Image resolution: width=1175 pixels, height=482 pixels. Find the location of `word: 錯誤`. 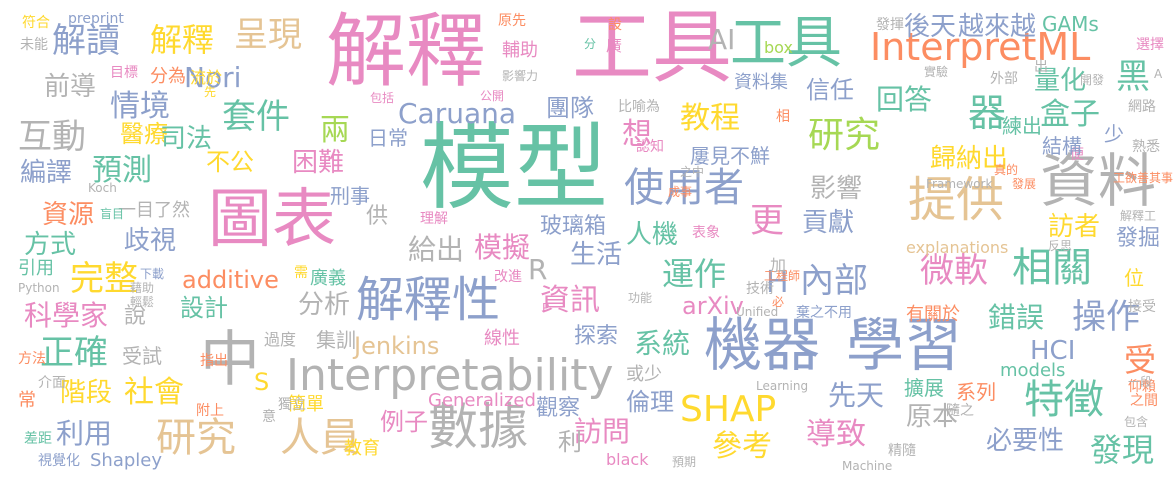

word: 錯誤 is located at coordinates (1016, 317).